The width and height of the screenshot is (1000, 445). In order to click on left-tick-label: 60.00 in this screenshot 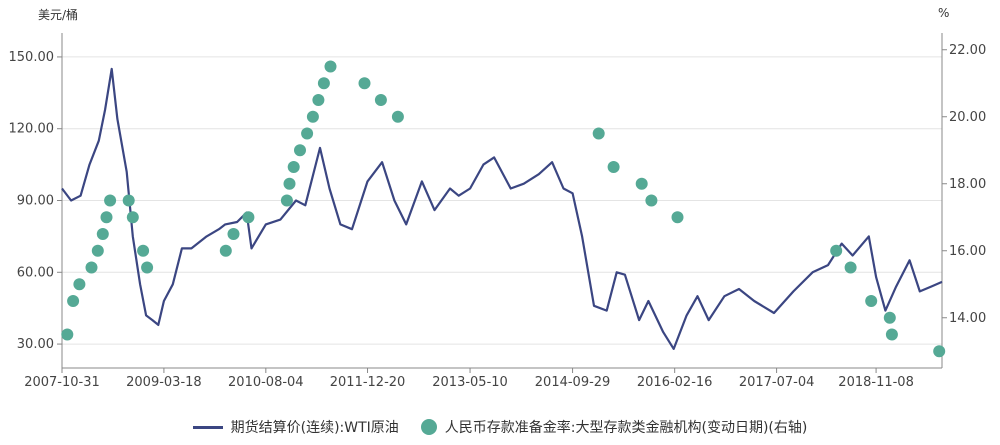, I will do `click(35, 272)`.